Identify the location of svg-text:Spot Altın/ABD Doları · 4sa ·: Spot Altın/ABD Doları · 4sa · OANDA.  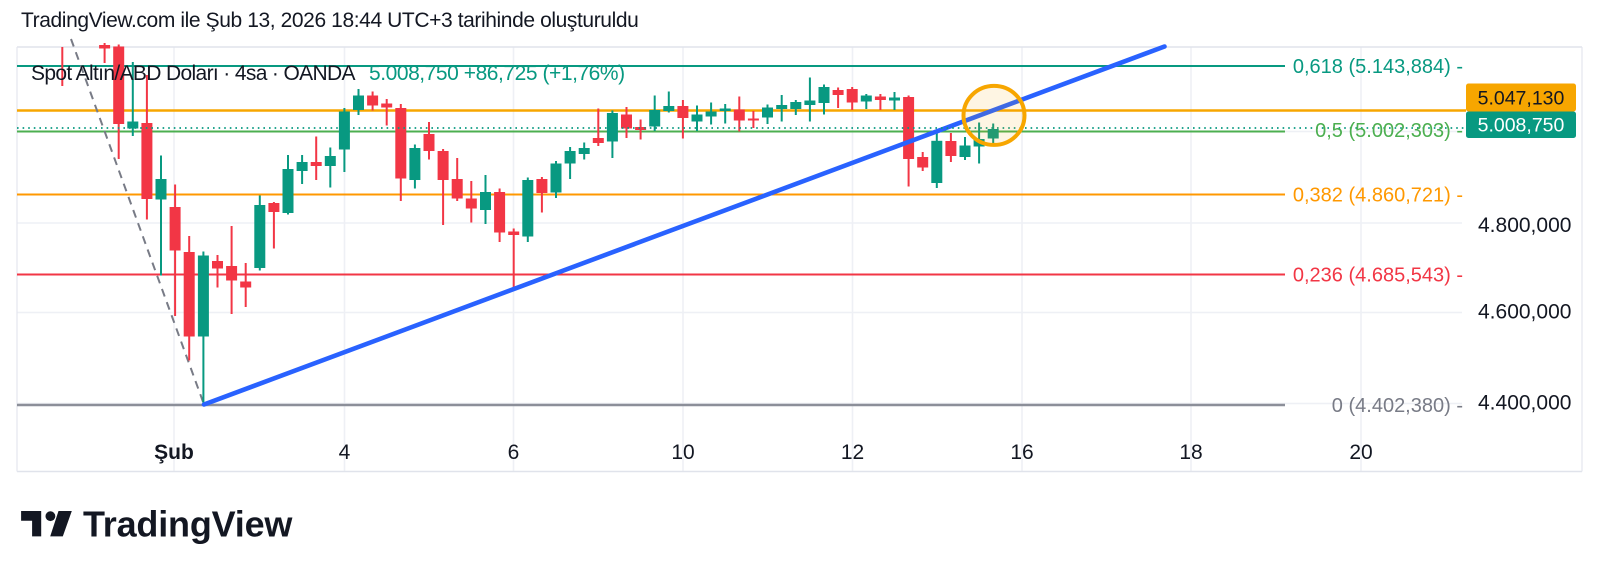
(193, 73).